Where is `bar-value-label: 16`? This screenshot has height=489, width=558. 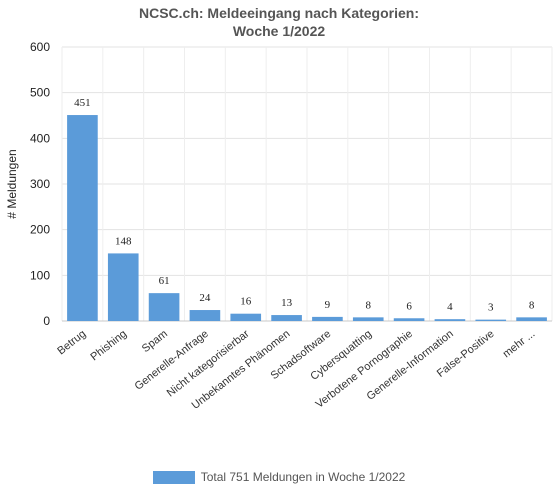 bar-value-label: 16 is located at coordinates (246, 302).